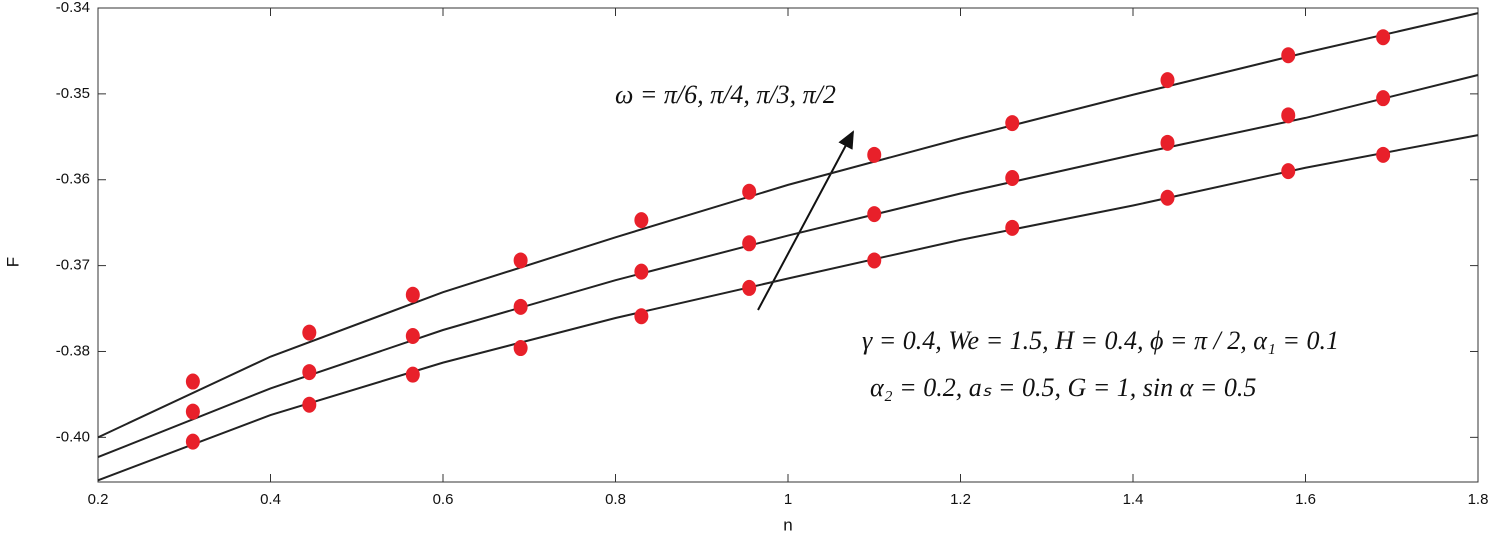 This screenshot has width=1498, height=540. Describe the element at coordinates (788, 499) in the screenshot. I see `x-tick-label: 1` at that location.